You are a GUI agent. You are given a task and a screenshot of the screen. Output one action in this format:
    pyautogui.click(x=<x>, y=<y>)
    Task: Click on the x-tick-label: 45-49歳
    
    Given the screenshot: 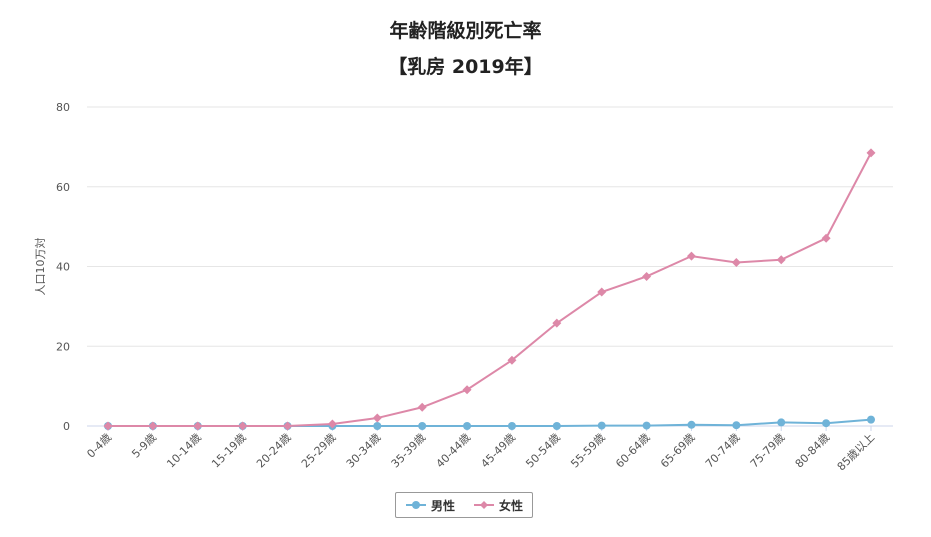 What is the action you would take?
    pyautogui.click(x=498, y=451)
    